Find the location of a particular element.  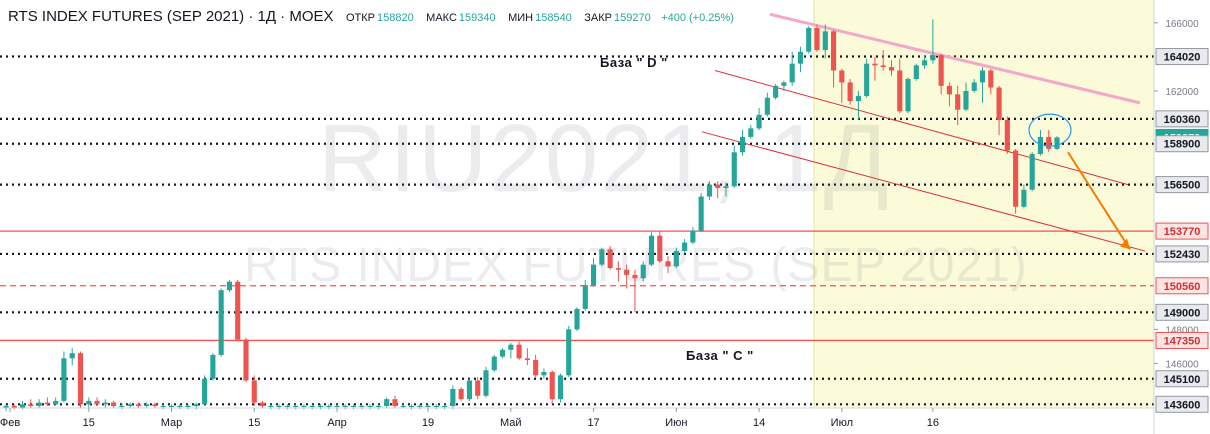

y-tick-label: 148000 is located at coordinates (1182, 330).